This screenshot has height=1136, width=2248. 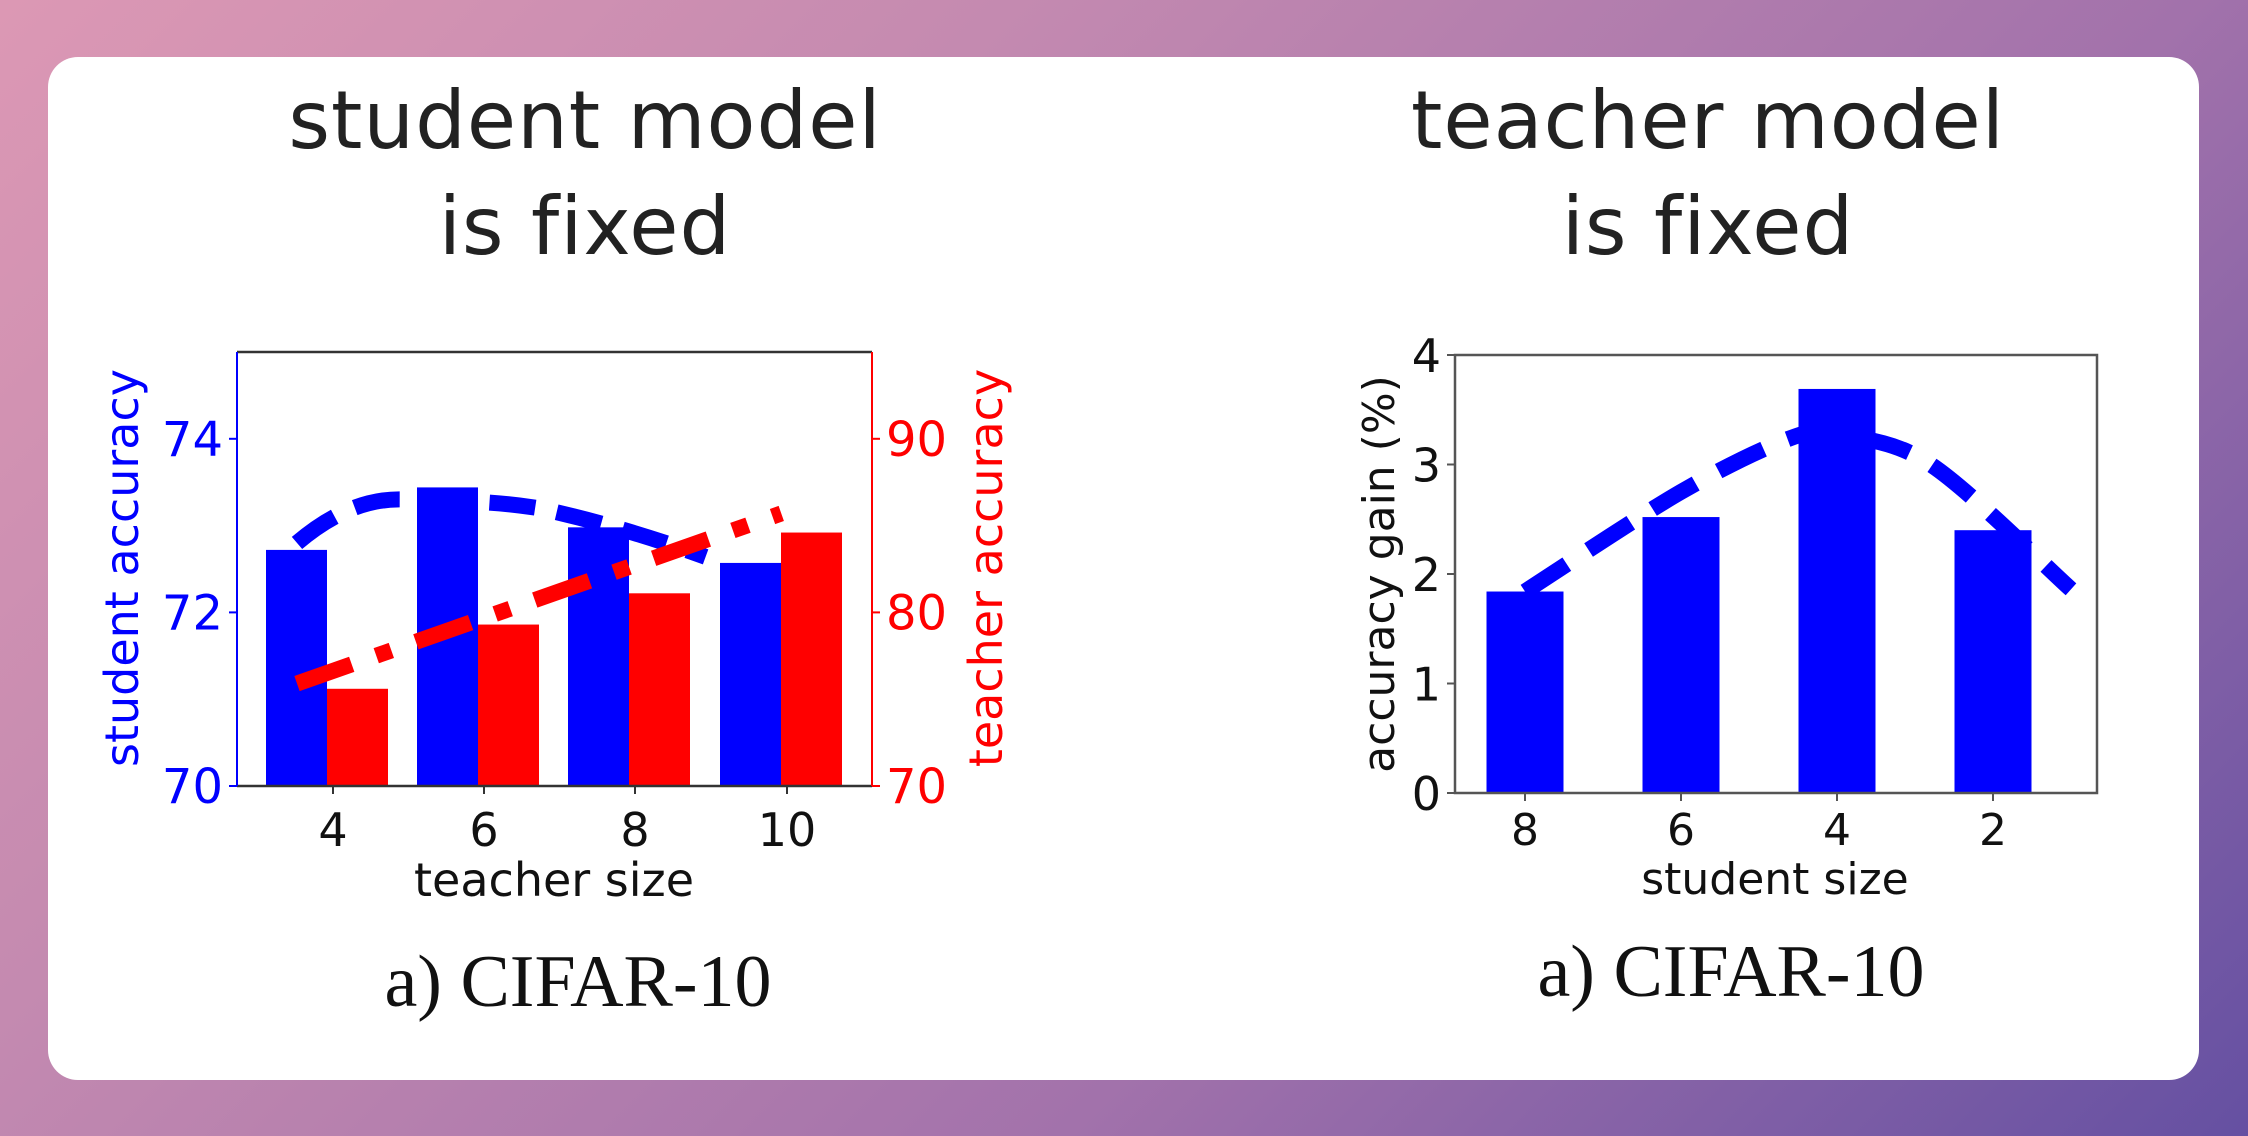 I want to click on right-y-axis-label: accuracy gain (%), so click(x=1379, y=574).